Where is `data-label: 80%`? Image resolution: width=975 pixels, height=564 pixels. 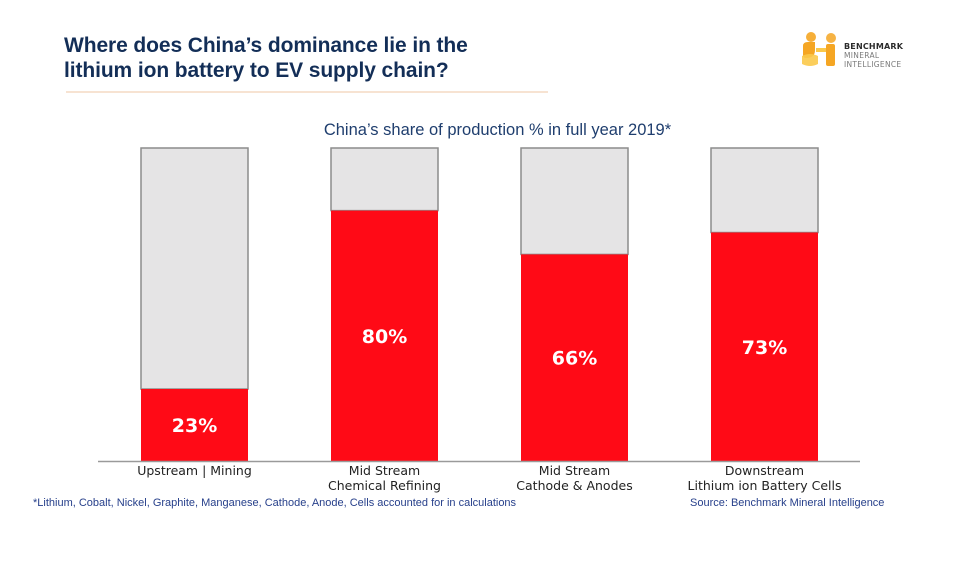 data-label: 80% is located at coordinates (384, 337).